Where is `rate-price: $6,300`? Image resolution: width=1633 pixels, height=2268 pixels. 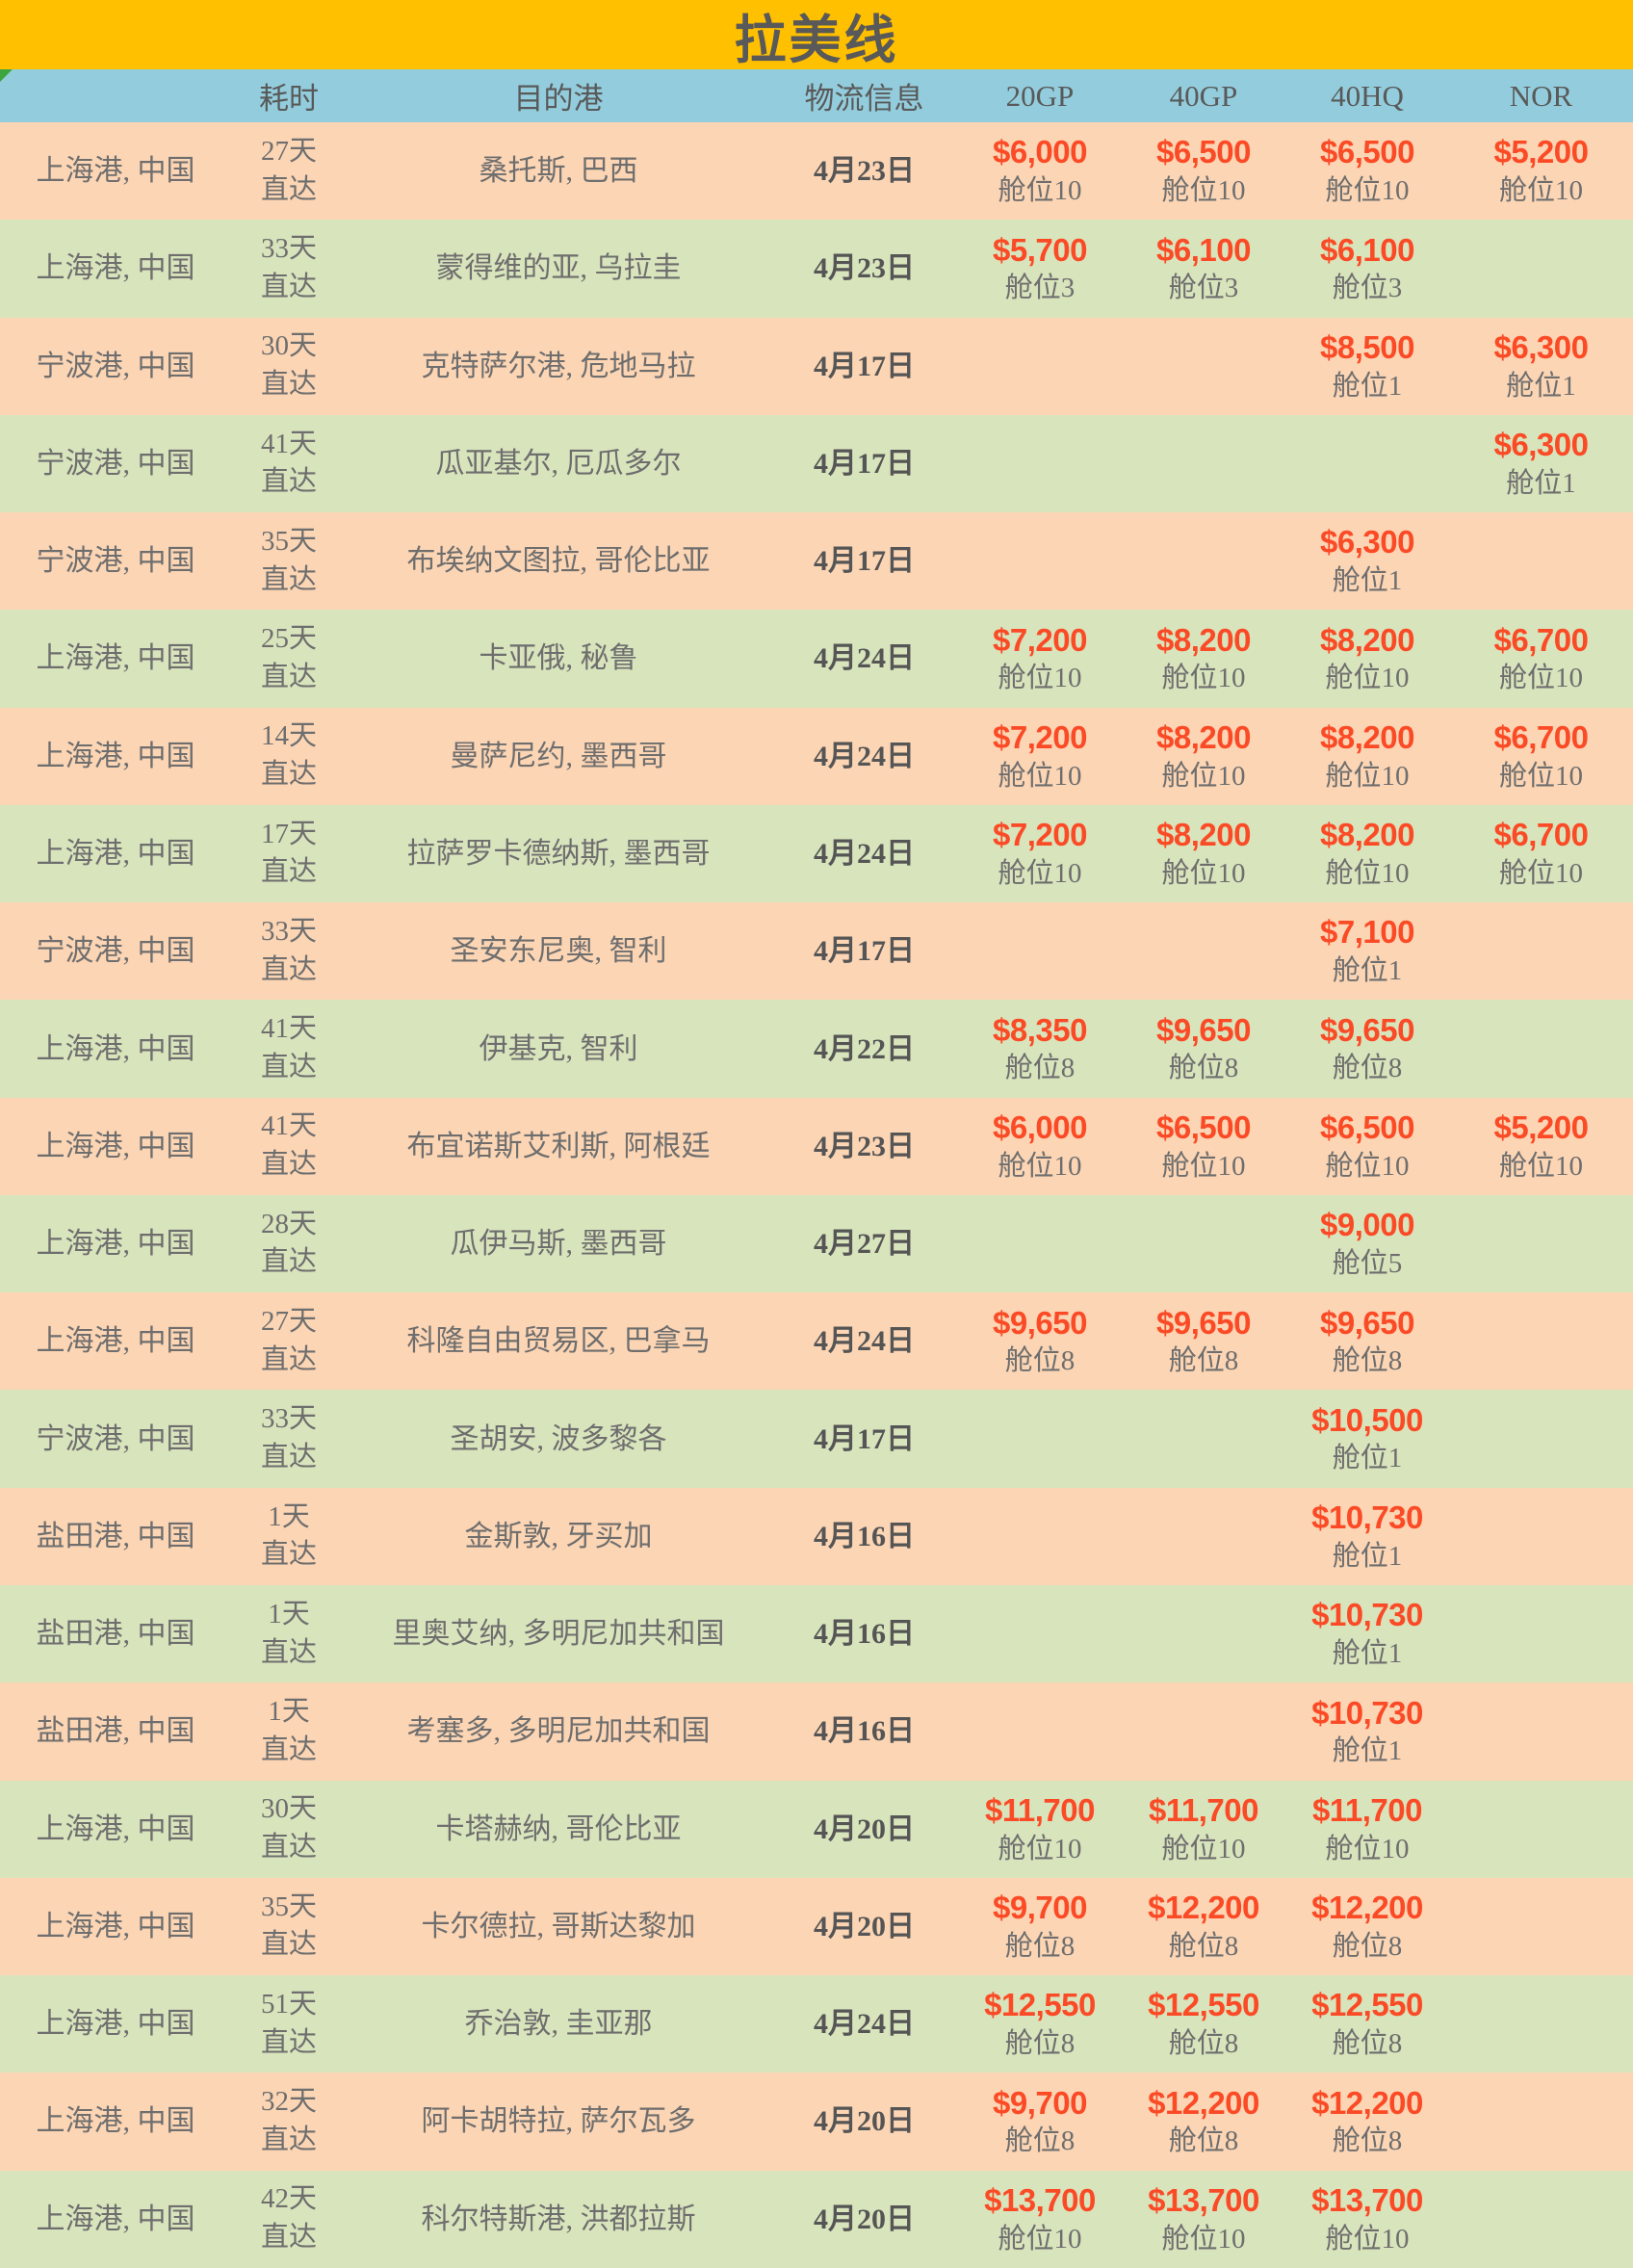
rate-price: $6,300 is located at coordinates (1541, 346).